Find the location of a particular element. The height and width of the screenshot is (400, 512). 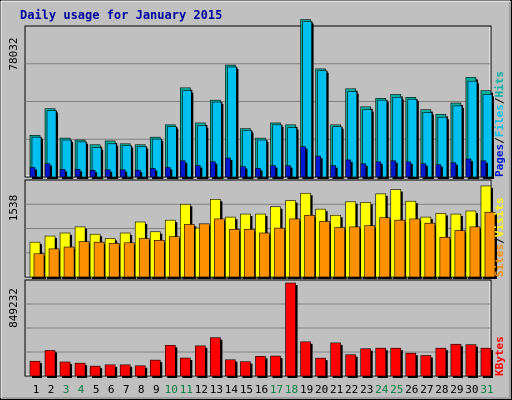

day-label: 31 is located at coordinates (486, 389).